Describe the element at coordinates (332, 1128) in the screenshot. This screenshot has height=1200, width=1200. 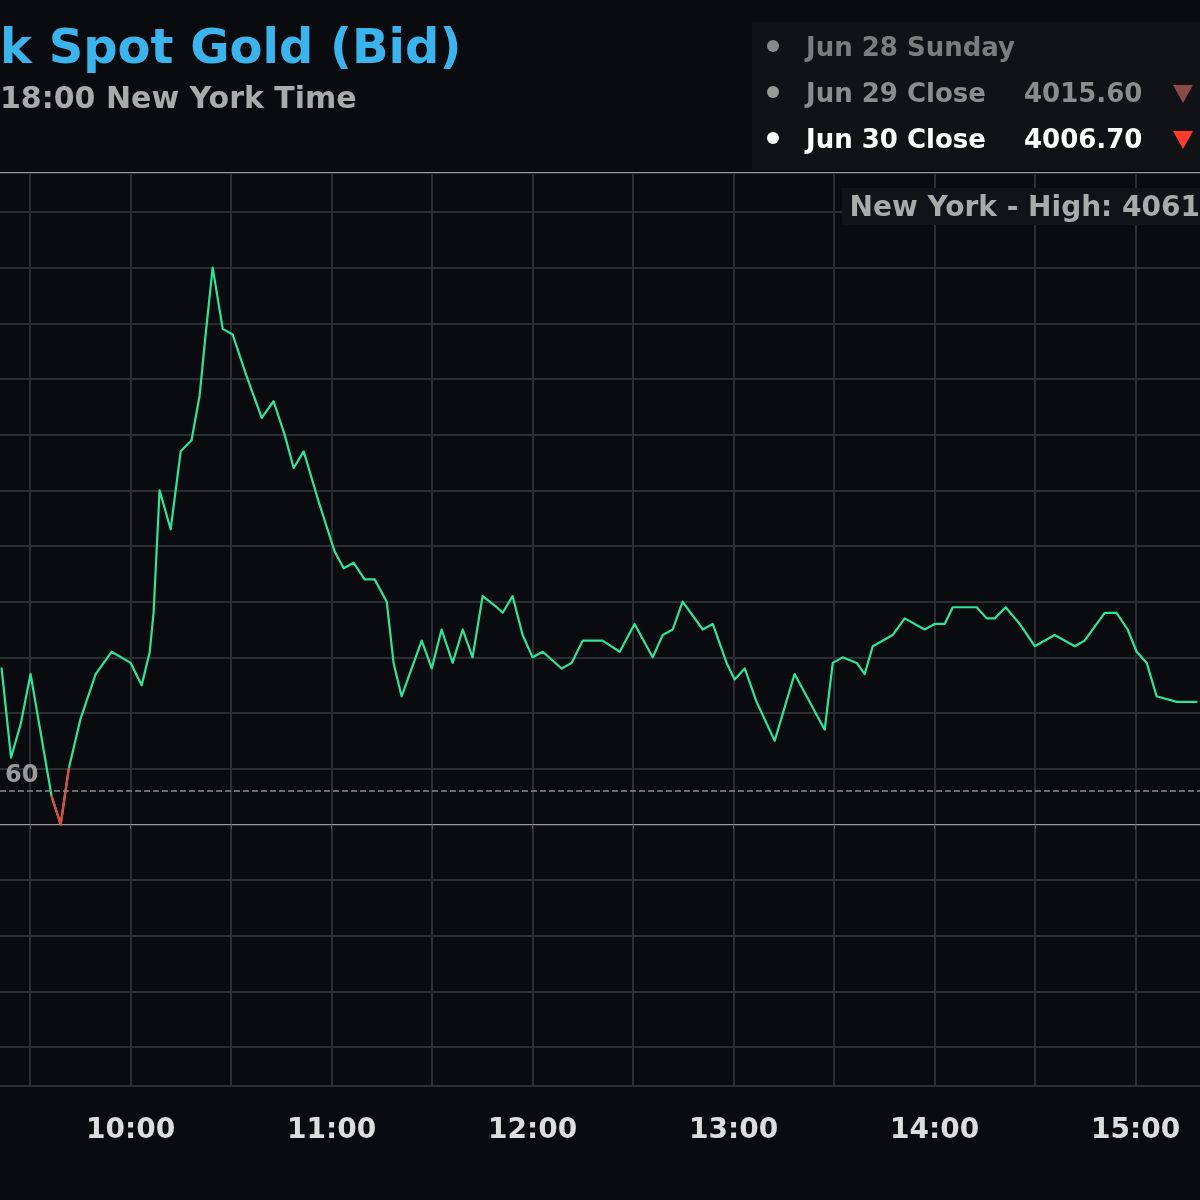
I see `x-tick-label: 11:00` at that location.